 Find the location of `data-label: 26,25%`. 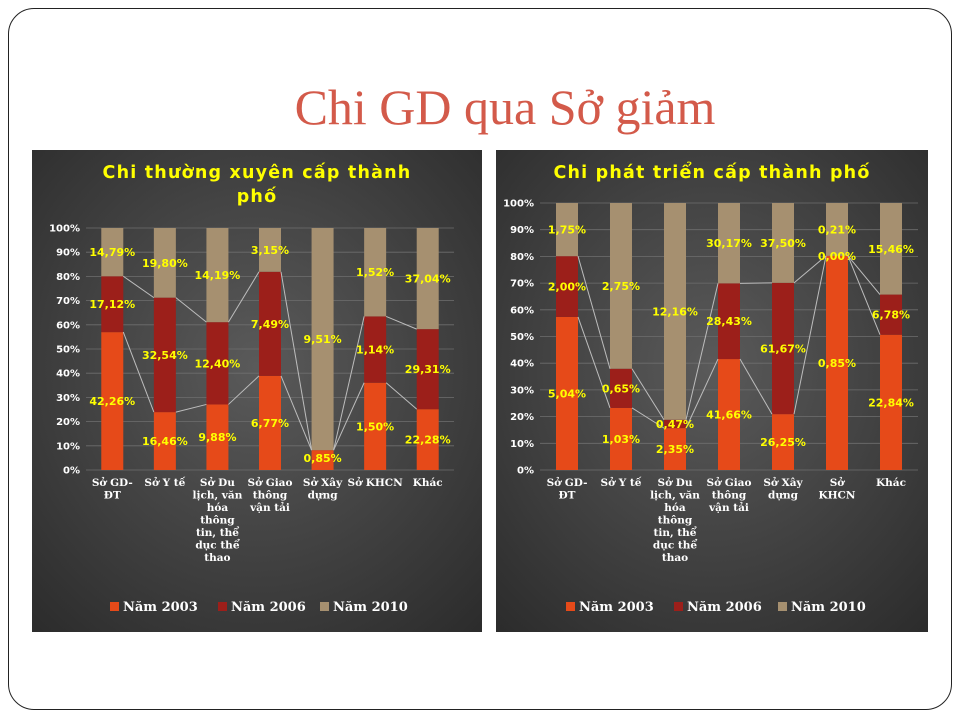

data-label: 26,25% is located at coordinates (783, 442).